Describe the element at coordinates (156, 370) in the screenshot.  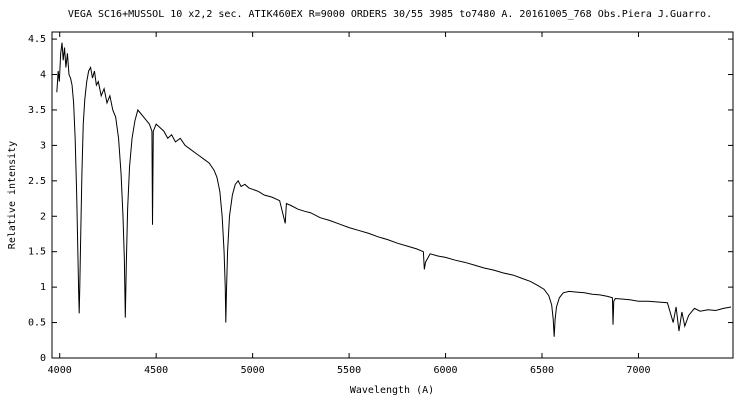
I see `x-tick-label: 4500` at that location.